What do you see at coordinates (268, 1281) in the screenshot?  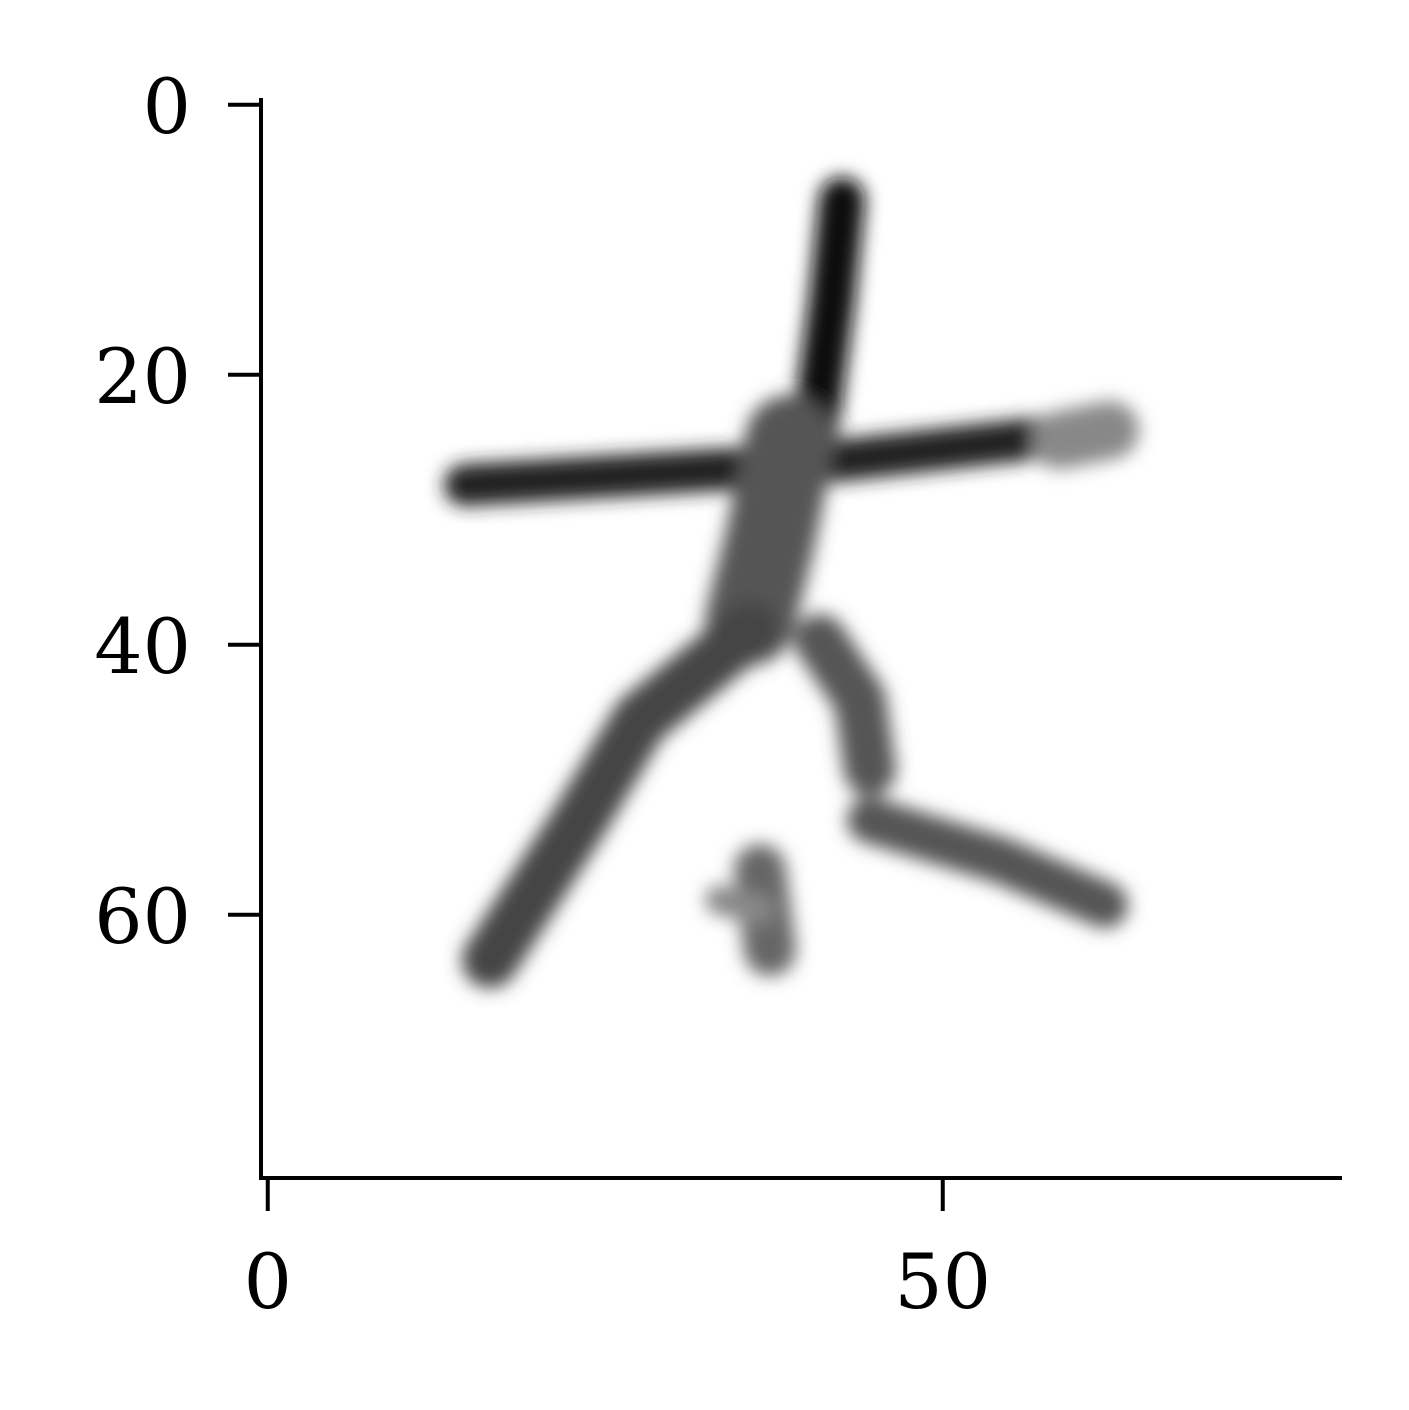 I see `x-tick-label: 0` at bounding box center [268, 1281].